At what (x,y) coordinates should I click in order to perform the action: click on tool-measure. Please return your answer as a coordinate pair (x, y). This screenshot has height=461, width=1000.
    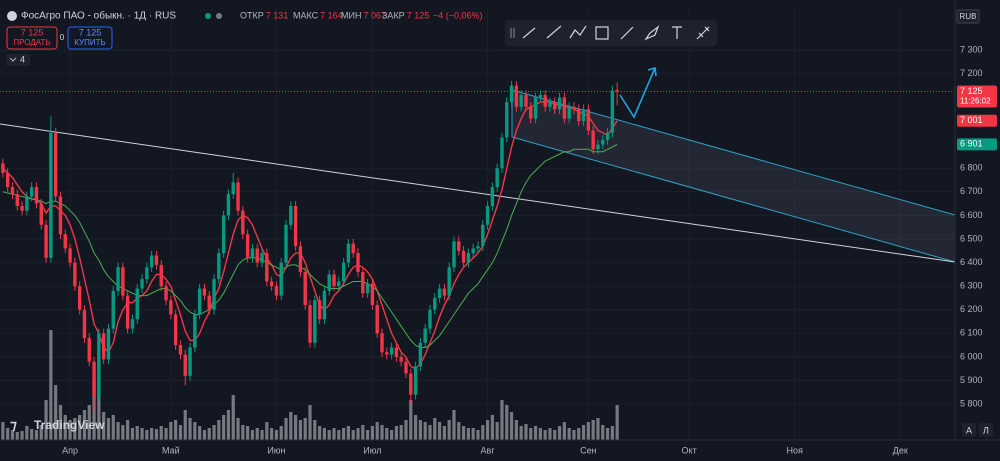
    Looking at the image, I should click on (703, 33).